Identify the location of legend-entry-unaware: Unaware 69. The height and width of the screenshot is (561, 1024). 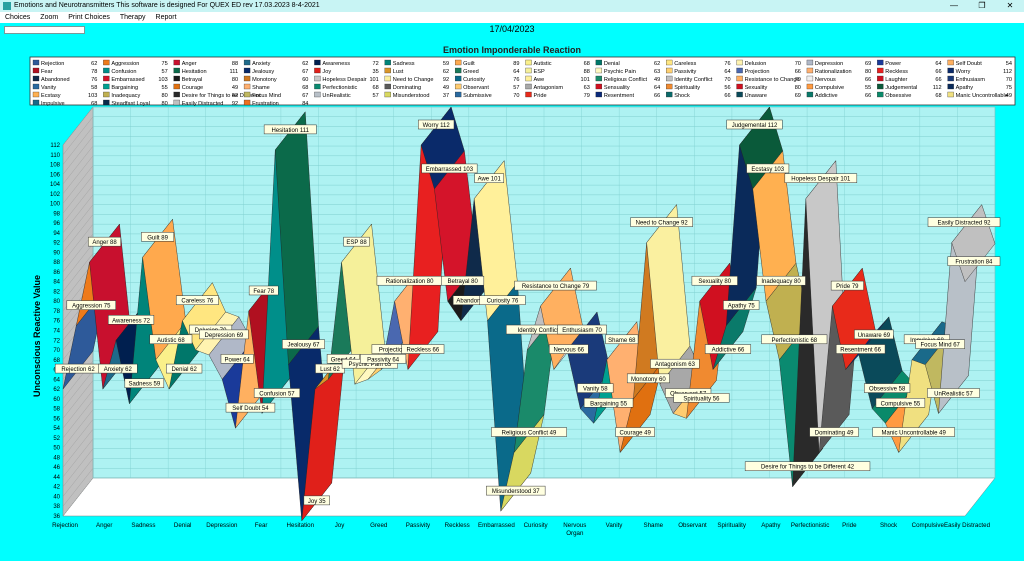
(768, 95).